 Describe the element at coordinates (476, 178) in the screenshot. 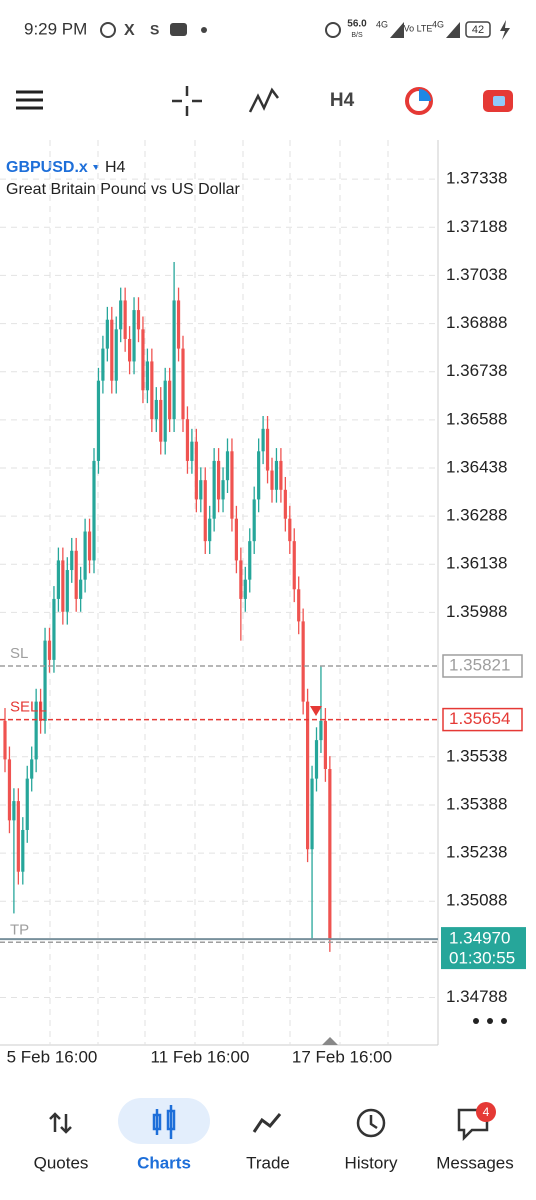

I see `y-tick-label: 1.37338` at that location.